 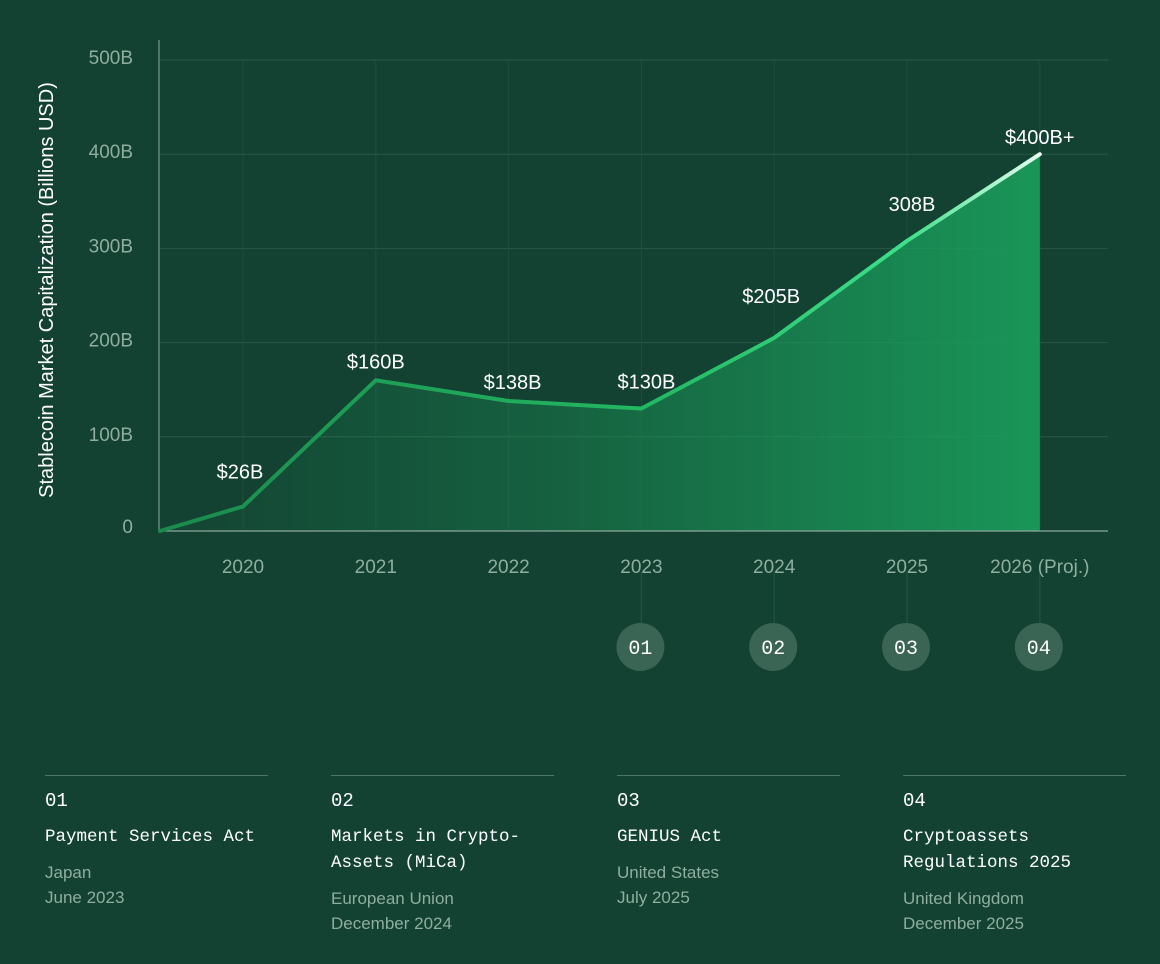 I want to click on legend-number: 01, so click(x=56, y=801).